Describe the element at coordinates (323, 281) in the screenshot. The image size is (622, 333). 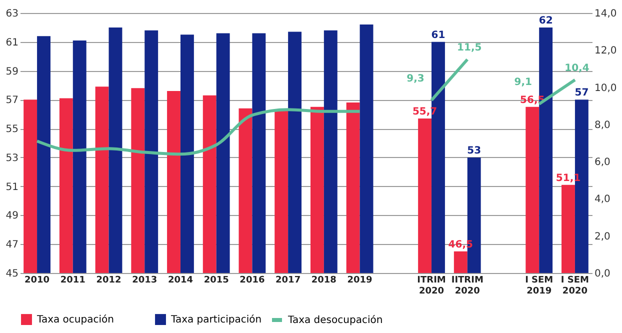
I see `x-tick-label: 2018` at that location.